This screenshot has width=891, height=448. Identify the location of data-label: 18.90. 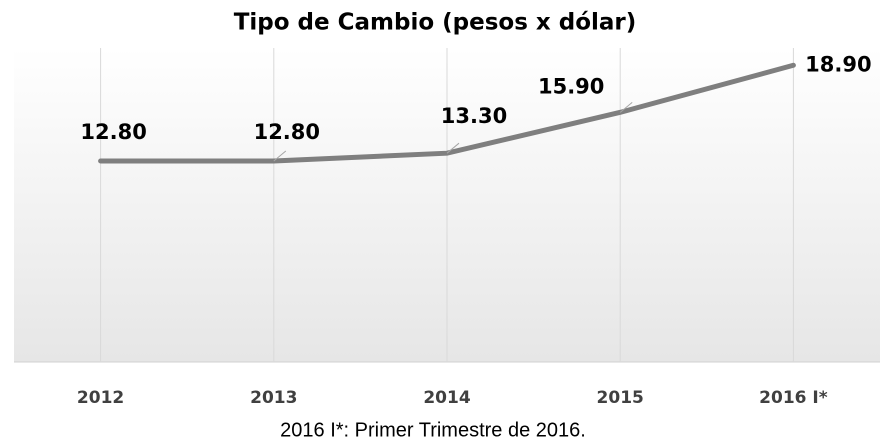
(838, 64).